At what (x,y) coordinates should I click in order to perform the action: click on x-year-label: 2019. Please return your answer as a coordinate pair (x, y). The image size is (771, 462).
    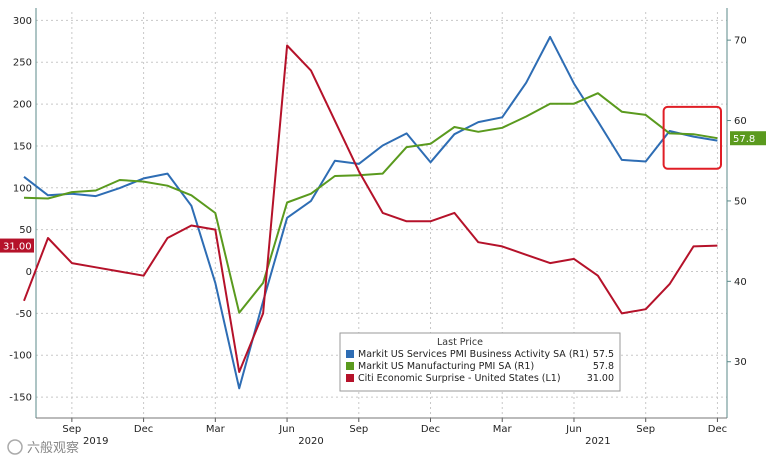
    Looking at the image, I should click on (95, 441).